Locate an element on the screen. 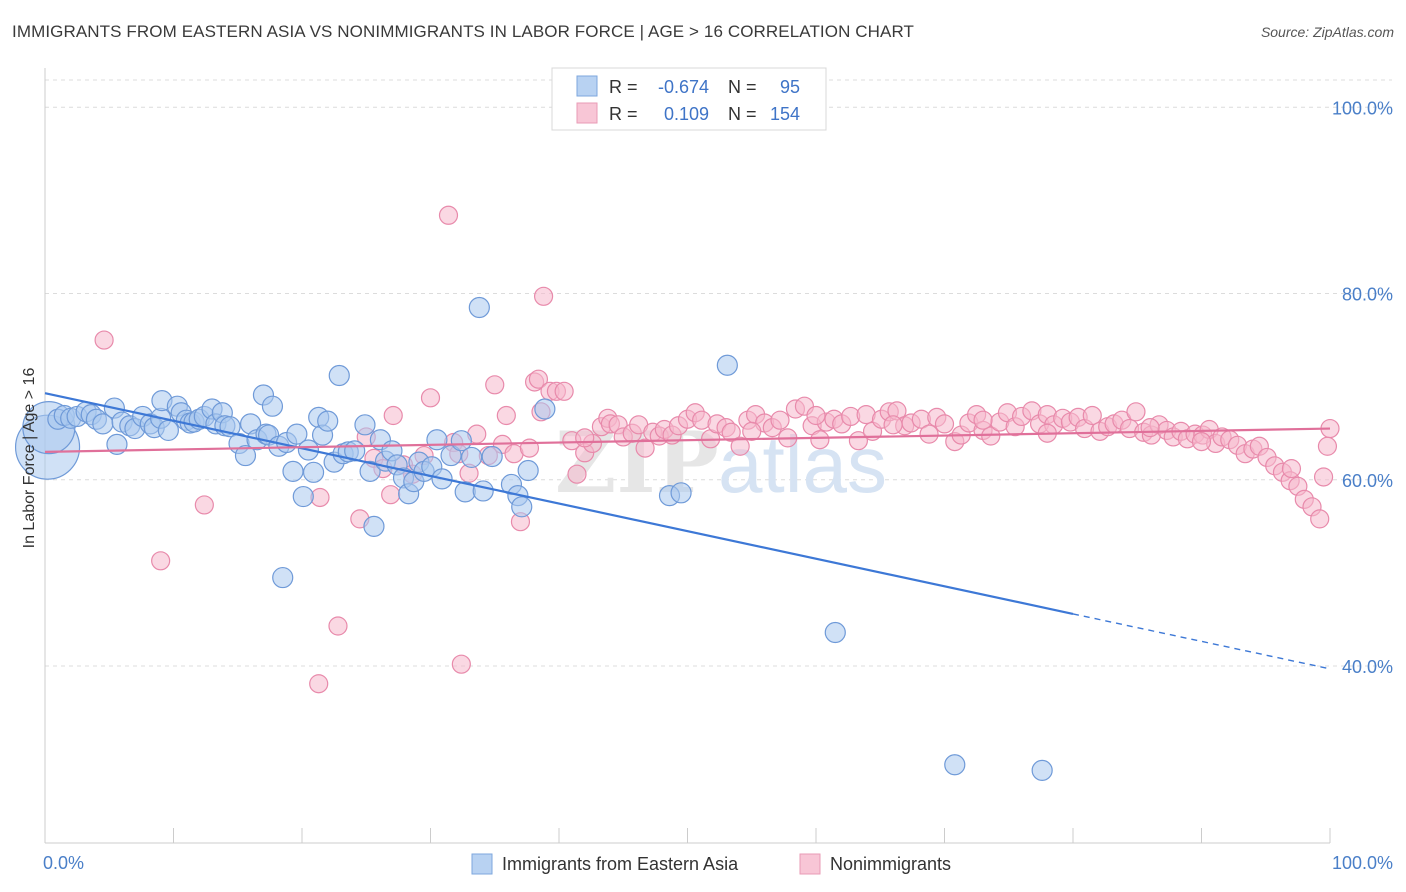 The image size is (1406, 892). legend-n-value-1: 95 is located at coordinates (790, 87).